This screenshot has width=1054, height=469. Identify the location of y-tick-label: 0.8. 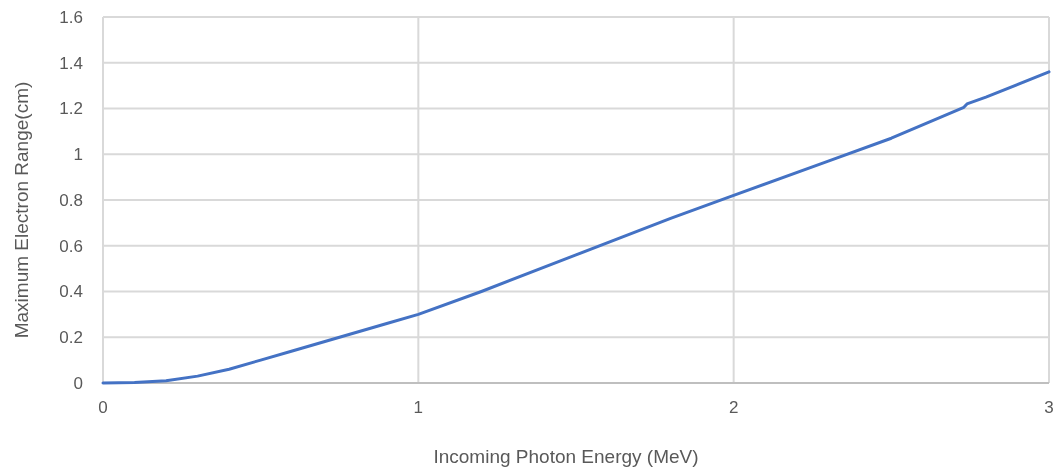
(71, 200).